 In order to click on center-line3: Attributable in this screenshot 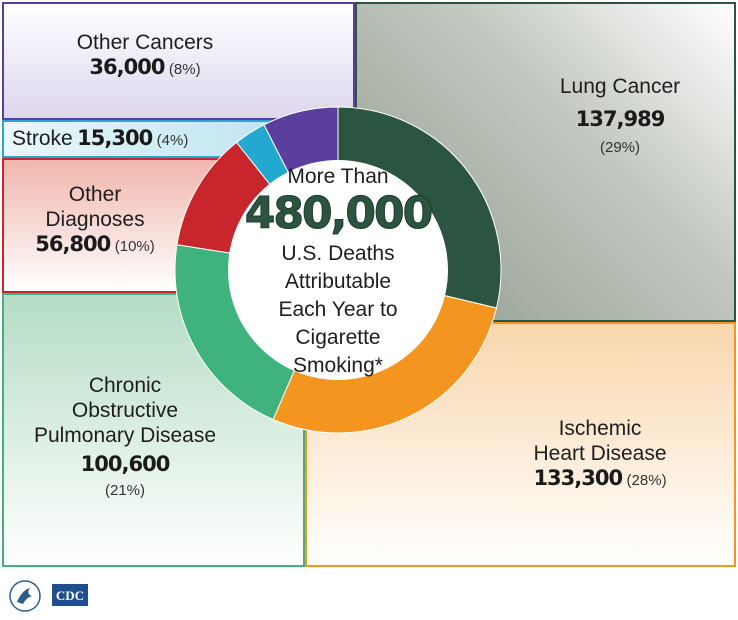, I will do `click(338, 281)`.